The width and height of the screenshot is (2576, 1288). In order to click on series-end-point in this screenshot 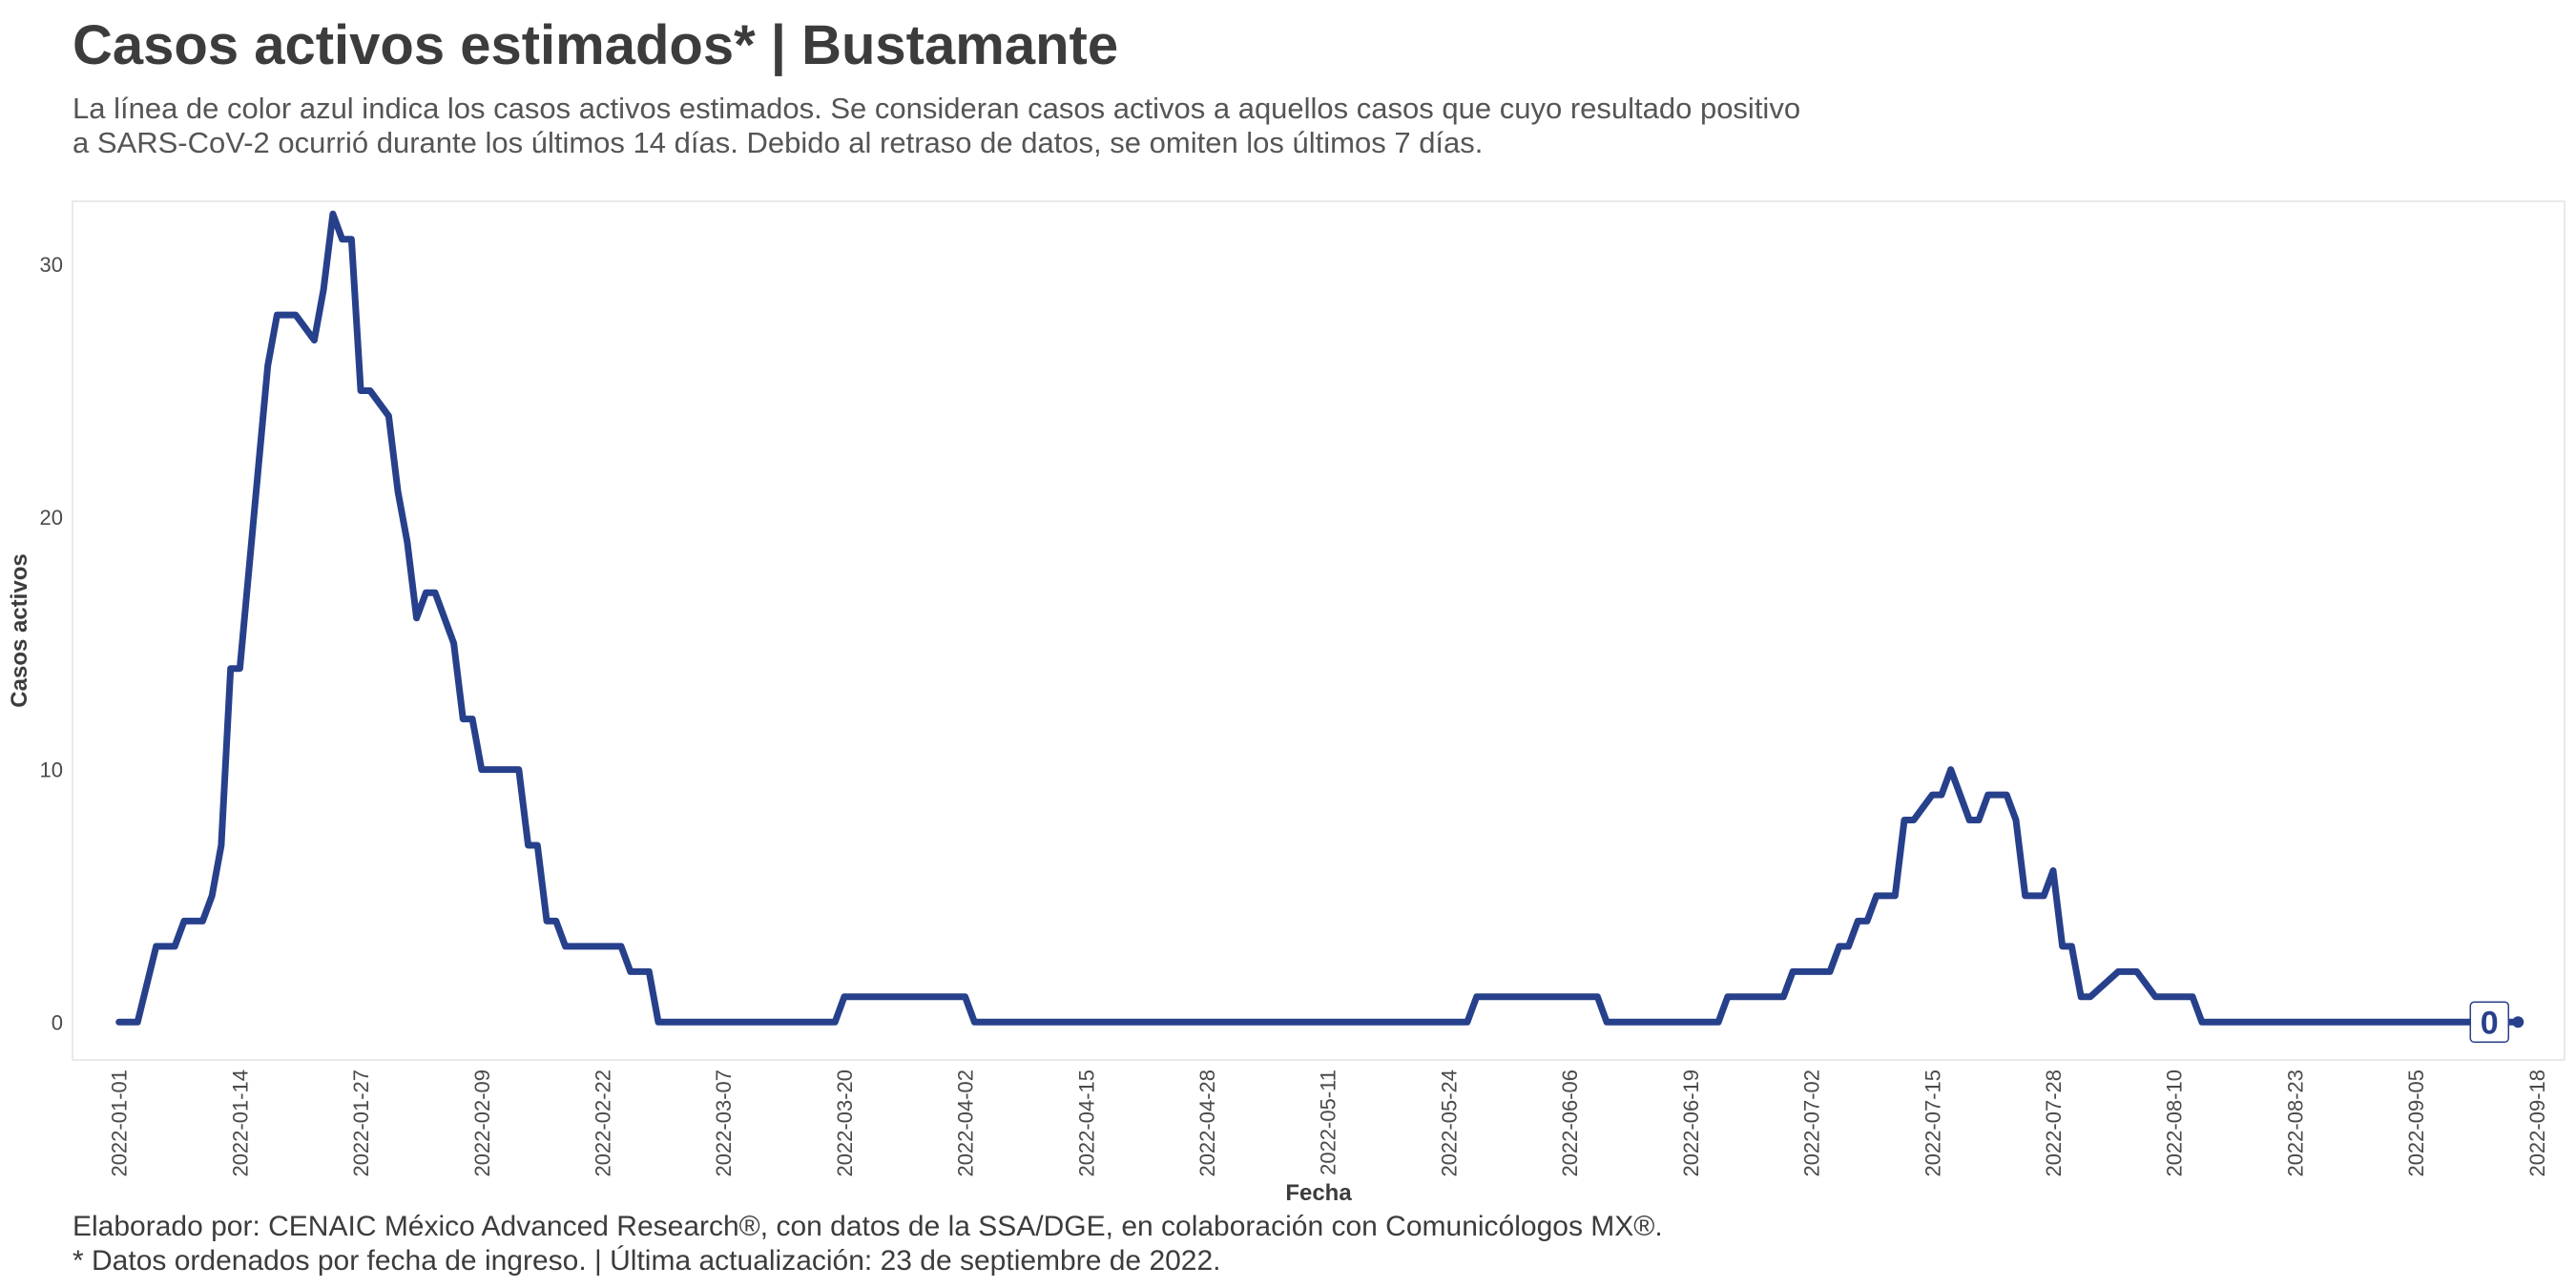, I will do `click(2518, 1022)`.